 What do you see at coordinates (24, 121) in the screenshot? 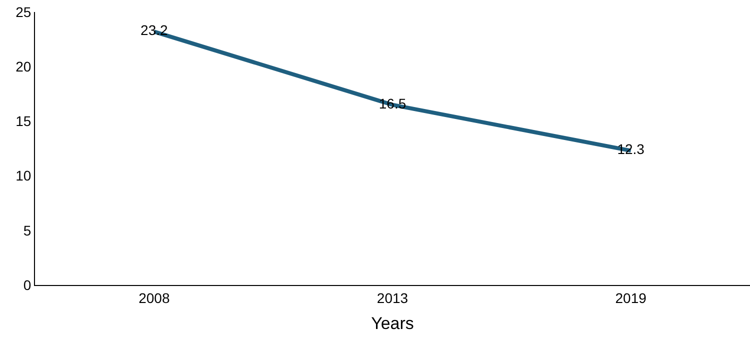
I see `y-tick-label: 15` at bounding box center [24, 121].